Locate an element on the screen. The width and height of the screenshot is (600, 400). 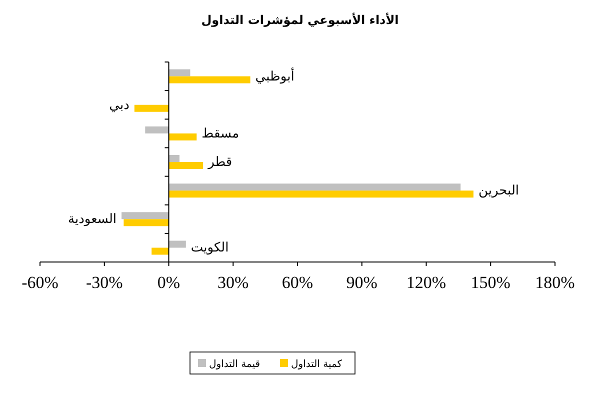
x-tick-label: -60% is located at coordinates (40, 282).